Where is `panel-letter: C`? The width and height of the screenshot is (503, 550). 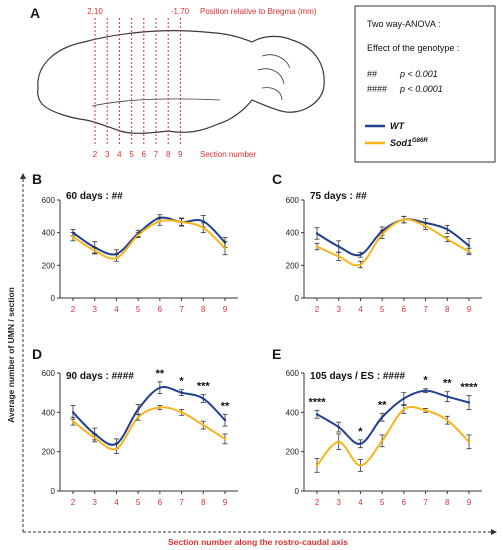
panel-letter: C is located at coordinates (277, 179).